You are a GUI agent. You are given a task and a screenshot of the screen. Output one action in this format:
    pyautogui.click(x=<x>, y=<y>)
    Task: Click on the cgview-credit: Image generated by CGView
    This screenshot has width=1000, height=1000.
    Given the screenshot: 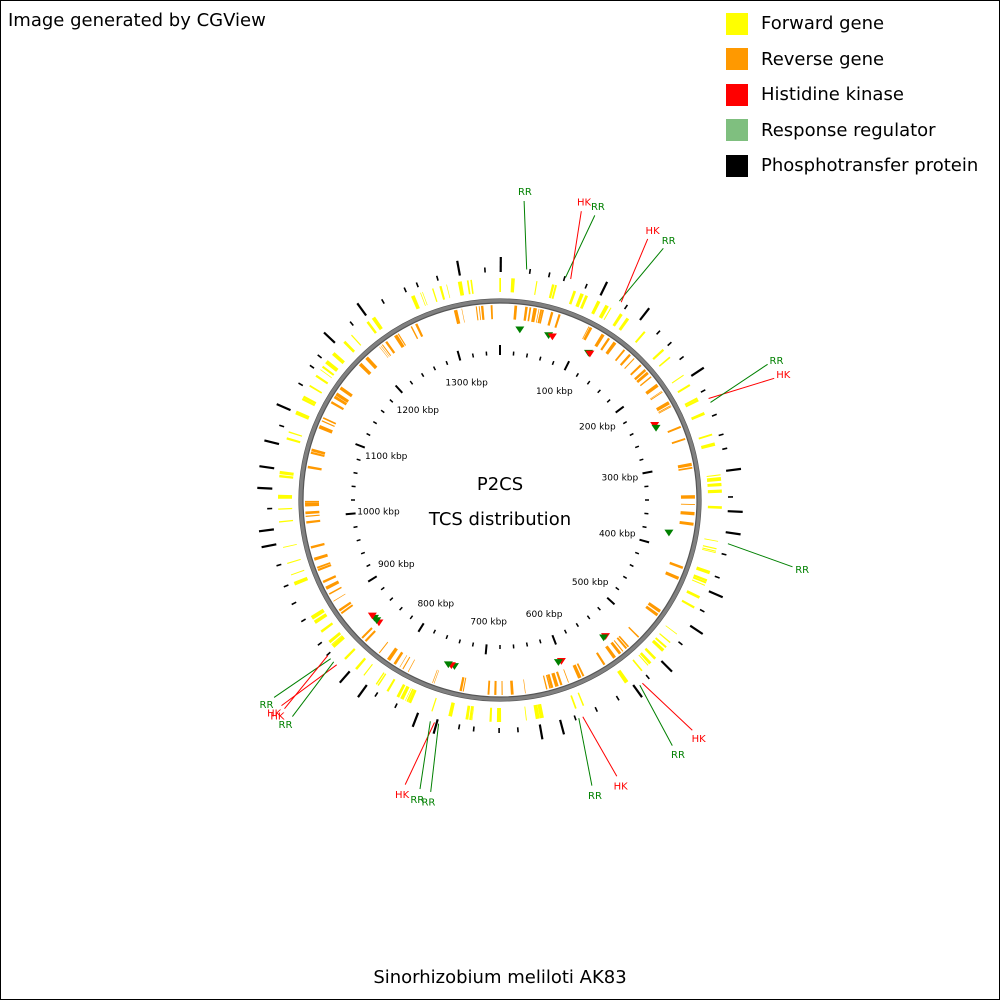 What is the action you would take?
    pyautogui.click(x=137, y=20)
    